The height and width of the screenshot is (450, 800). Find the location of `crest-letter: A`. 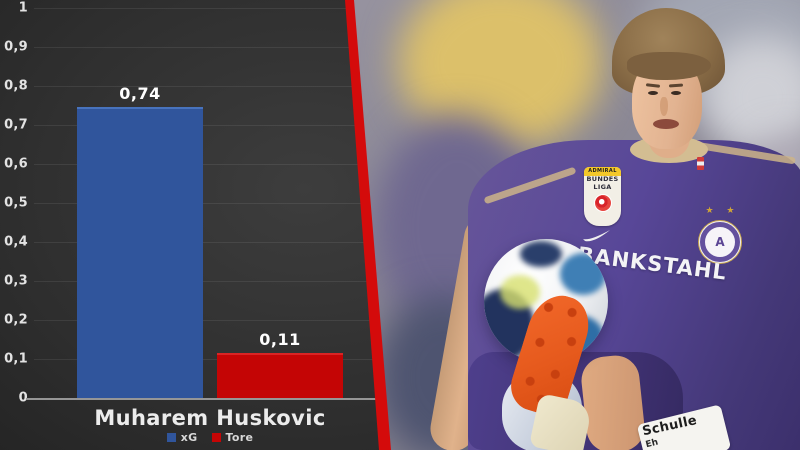

crest-letter: A is located at coordinates (720, 242).